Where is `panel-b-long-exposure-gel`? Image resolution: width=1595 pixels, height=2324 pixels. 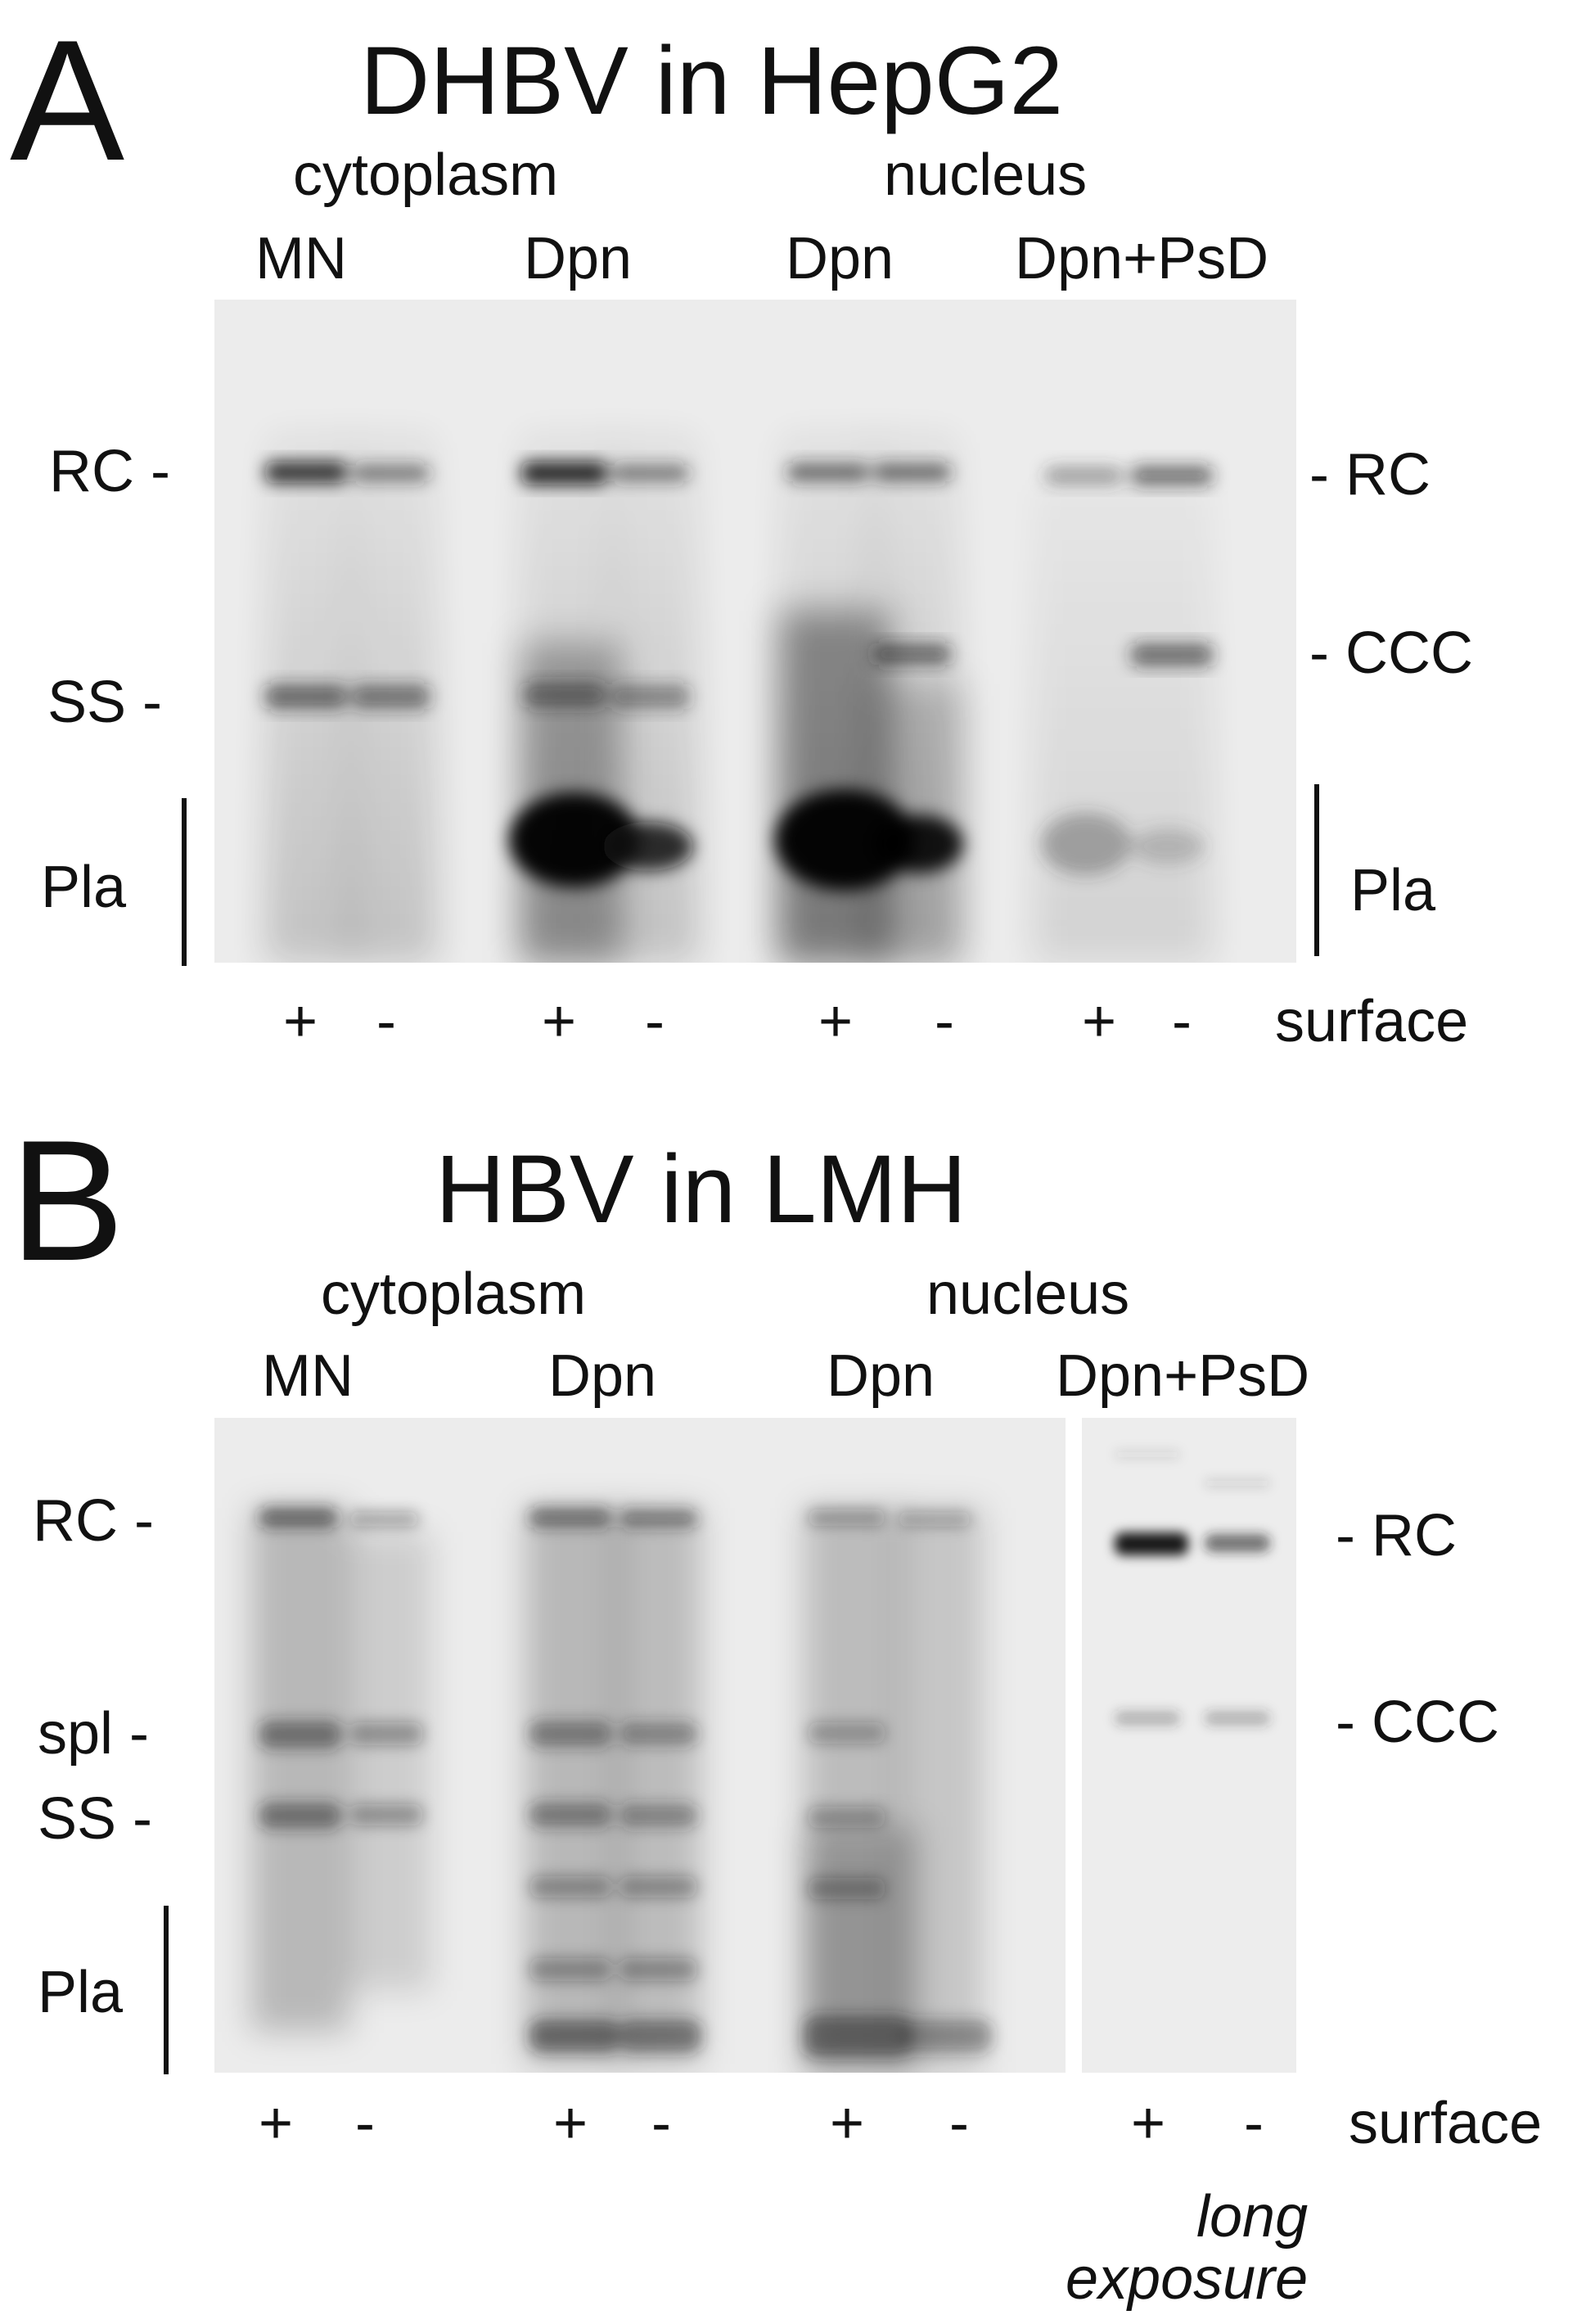 panel-b-long-exposure-gel is located at coordinates (1189, 1745).